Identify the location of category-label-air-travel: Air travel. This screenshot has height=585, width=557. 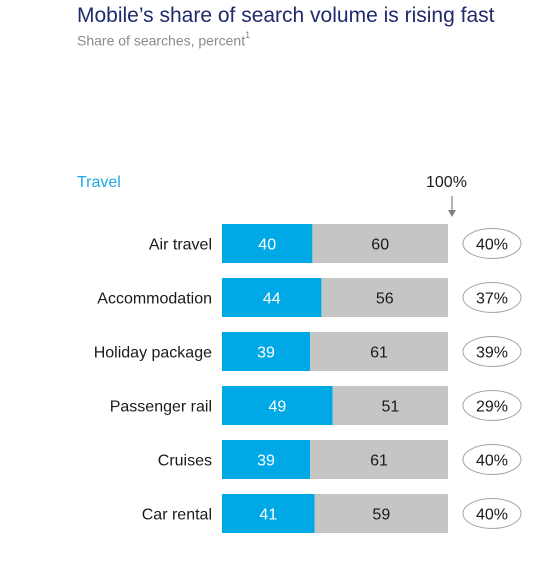
(180, 245).